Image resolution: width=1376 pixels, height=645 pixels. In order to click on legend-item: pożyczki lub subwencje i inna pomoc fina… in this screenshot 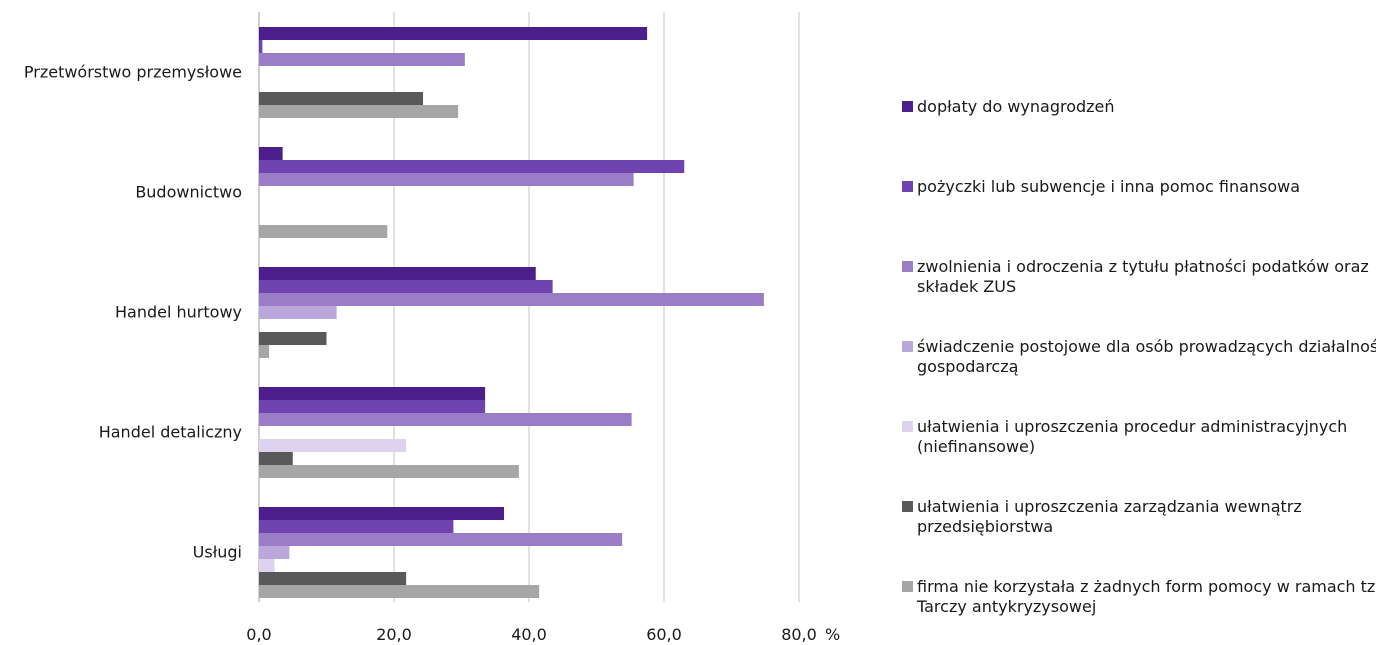, I will do `click(1101, 186)`.